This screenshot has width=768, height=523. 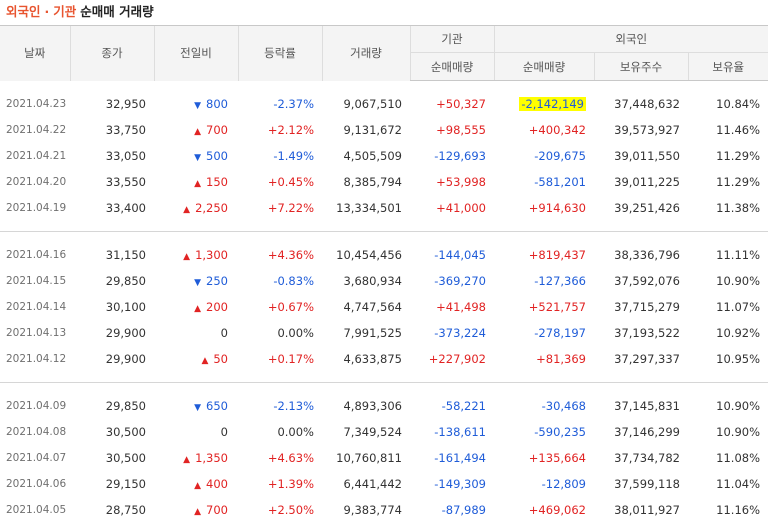 What do you see at coordinates (564, 406) in the screenshot?
I see `foreign-net-value: -30,468` at bounding box center [564, 406].